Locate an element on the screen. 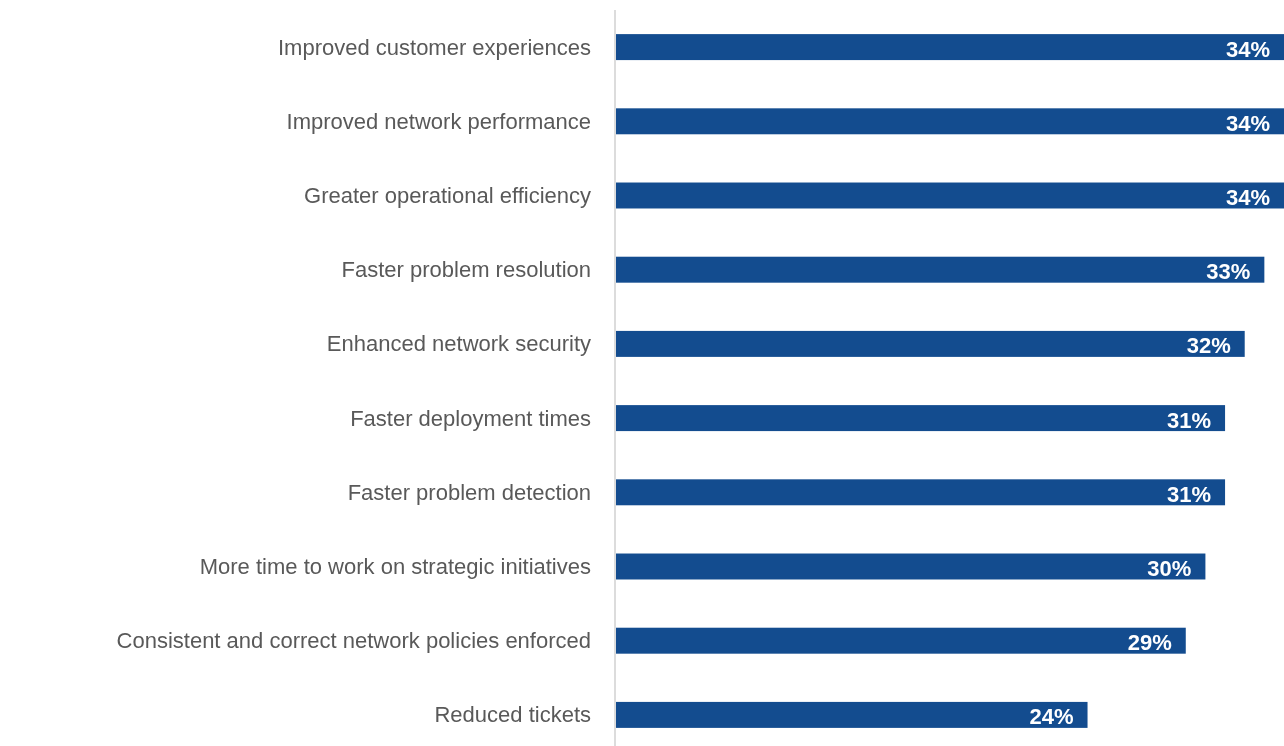 This screenshot has width=1284, height=746. y-tick-label: More time to work on strategic initiatives is located at coordinates (395, 566).